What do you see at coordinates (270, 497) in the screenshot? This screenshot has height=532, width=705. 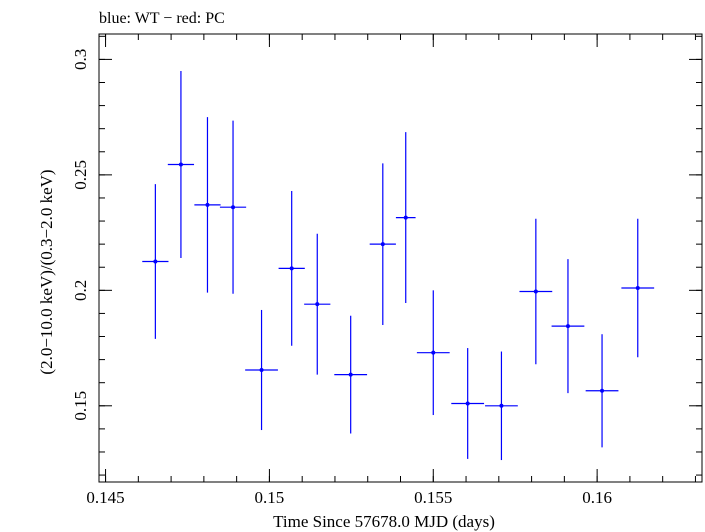 I see `x-tick-label: 0.15` at bounding box center [270, 497].